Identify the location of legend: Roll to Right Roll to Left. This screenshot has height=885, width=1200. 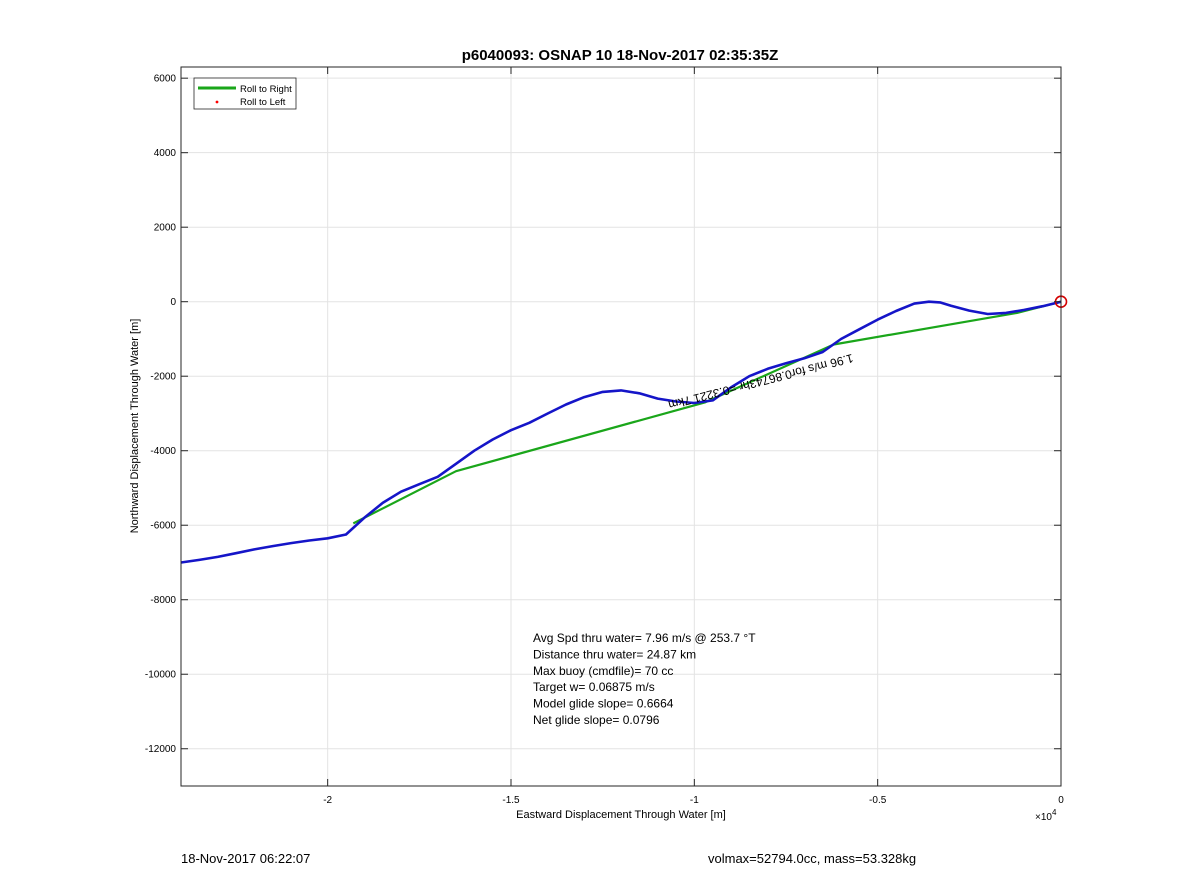
(245, 93).